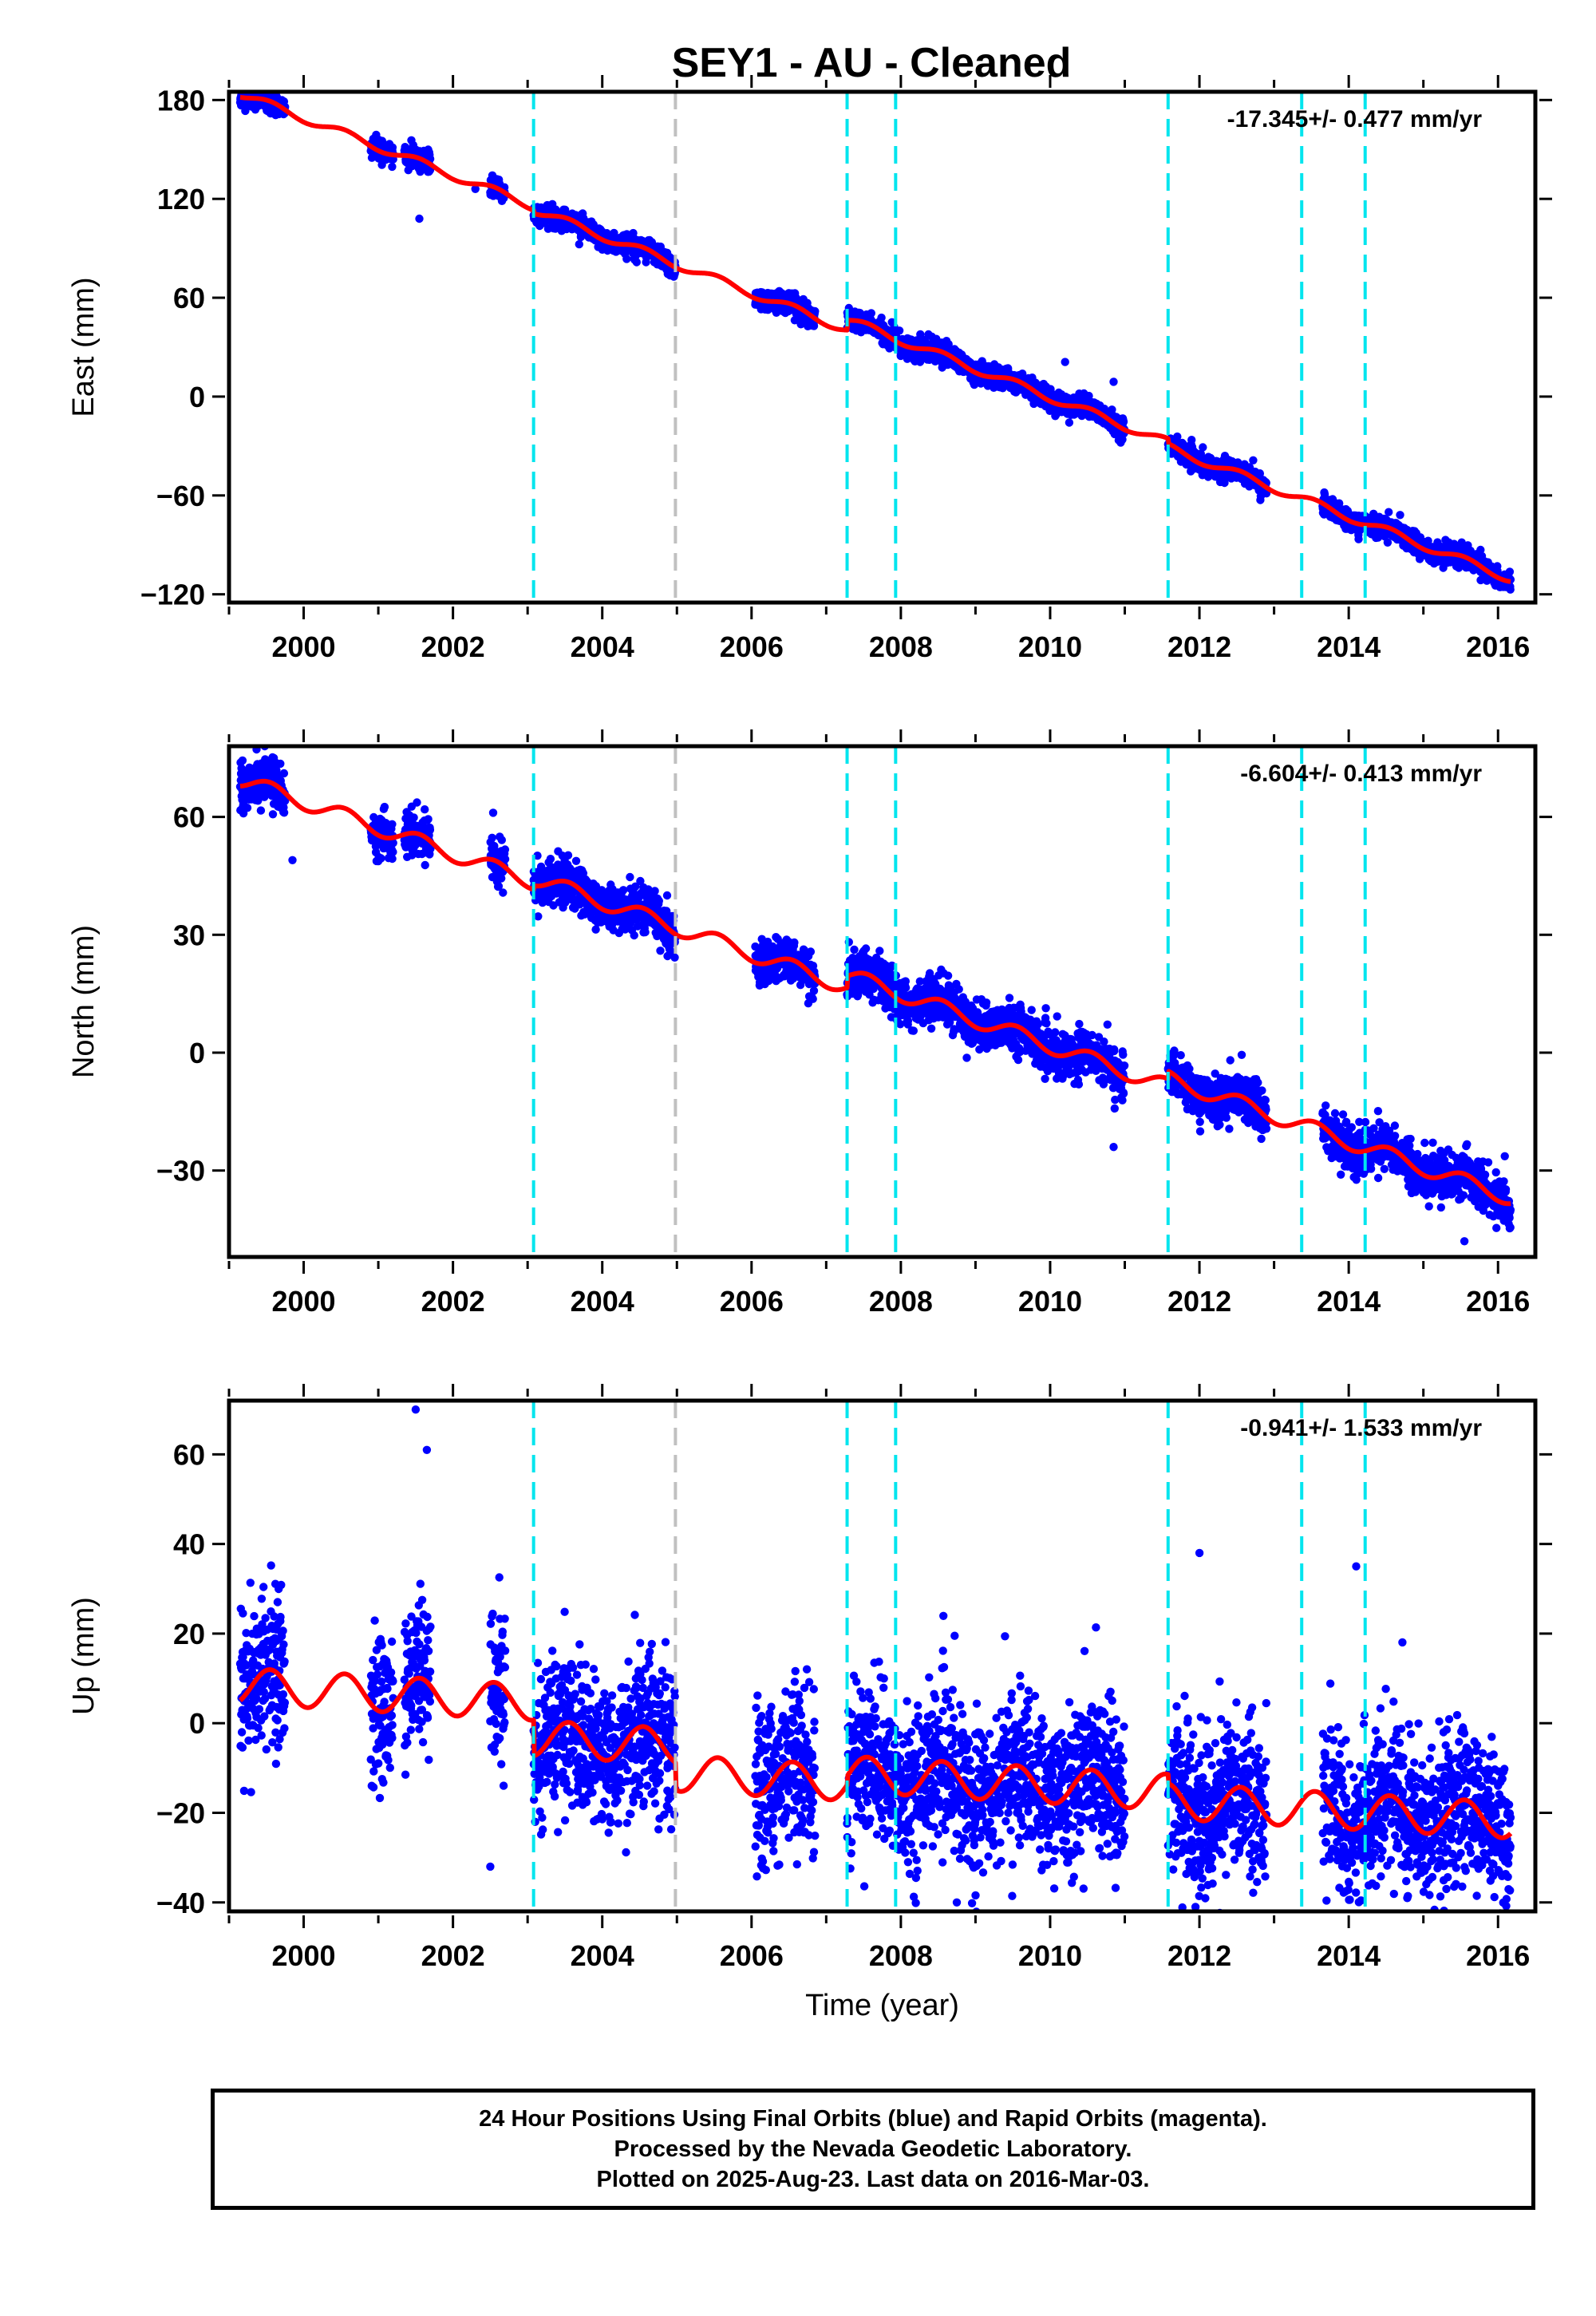  What do you see at coordinates (752, 646) in the screenshot?
I see `x-tick-label: 2006` at bounding box center [752, 646].